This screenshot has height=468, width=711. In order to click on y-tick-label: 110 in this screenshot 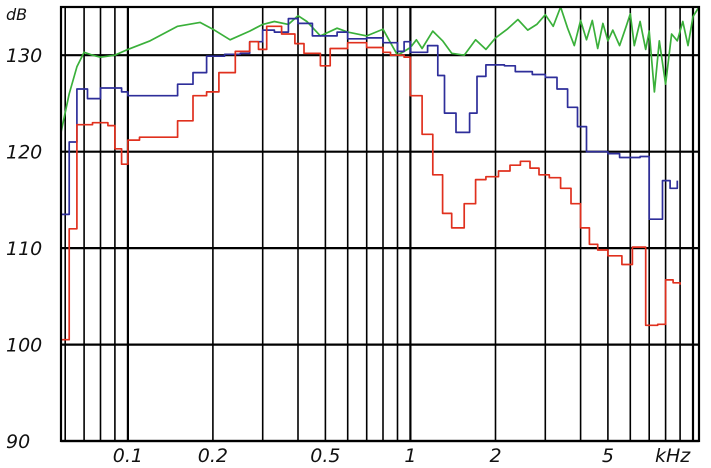, I will do `click(24, 249)`.